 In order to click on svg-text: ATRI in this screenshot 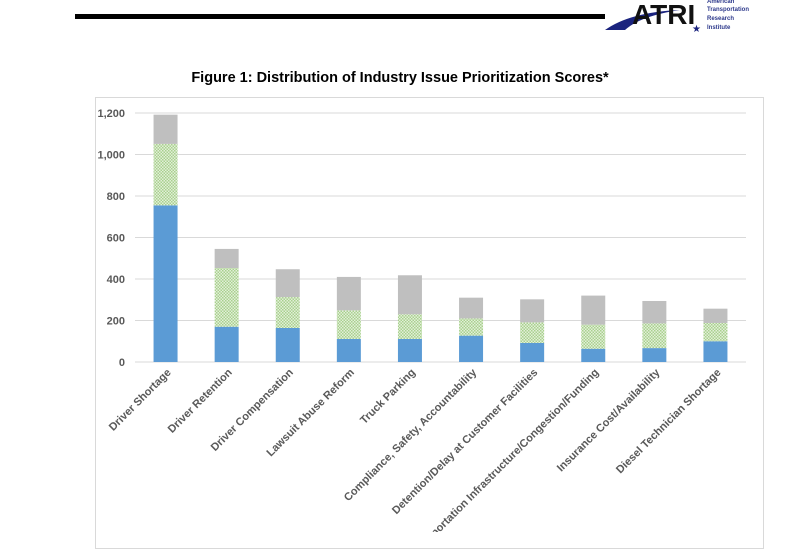, I will do `click(663, 15)`.